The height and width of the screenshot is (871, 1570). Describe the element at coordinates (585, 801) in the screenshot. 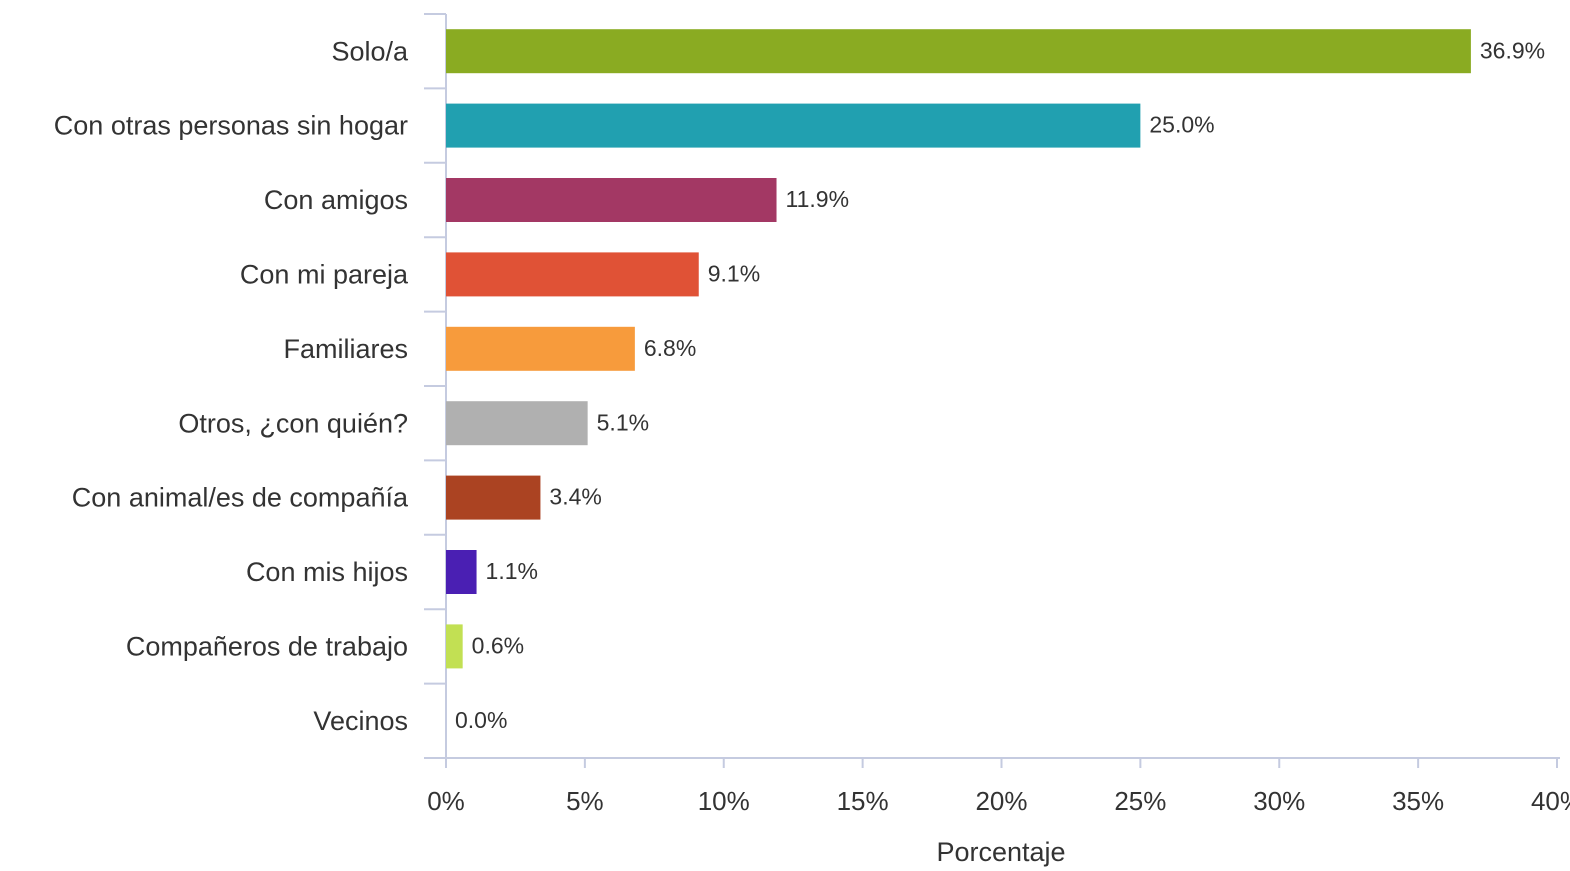

I see `x-tick-label: 5%` at that location.